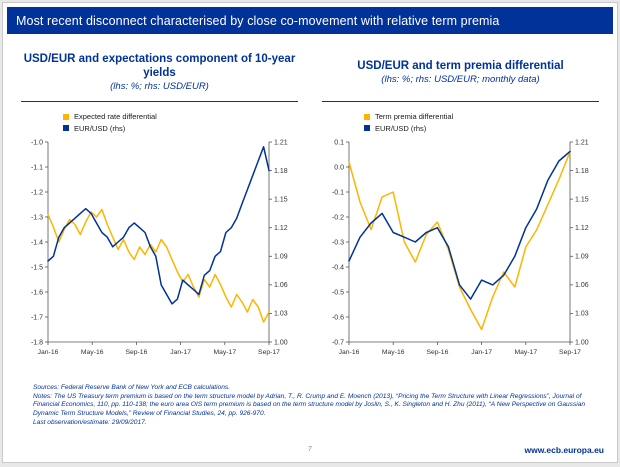 The width and height of the screenshot is (620, 467). What do you see at coordinates (36, 243) in the screenshot?
I see `svg-text: -1.4` at bounding box center [36, 243].